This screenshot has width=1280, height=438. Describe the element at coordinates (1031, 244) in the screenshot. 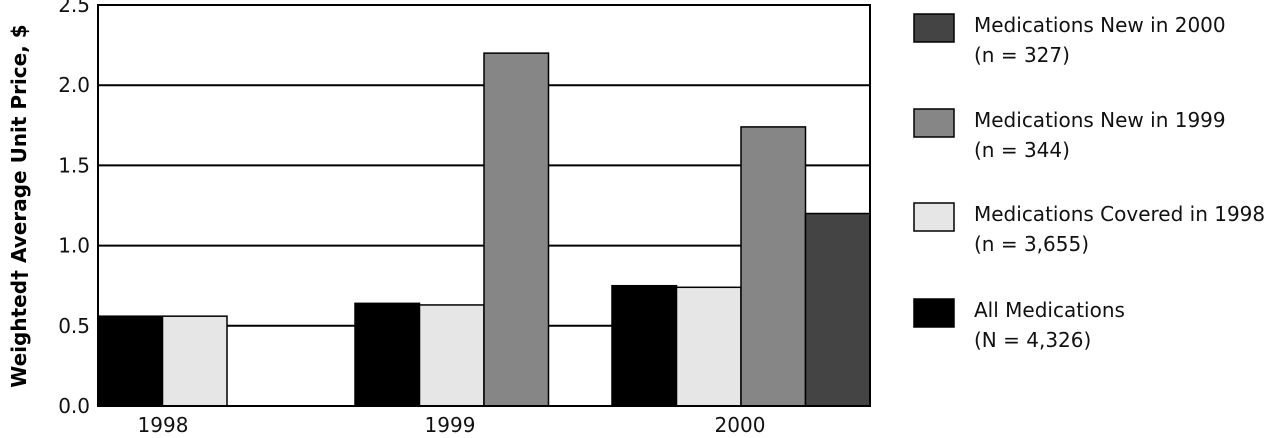

I see `legend-count: (n = 3,655)` at that location.